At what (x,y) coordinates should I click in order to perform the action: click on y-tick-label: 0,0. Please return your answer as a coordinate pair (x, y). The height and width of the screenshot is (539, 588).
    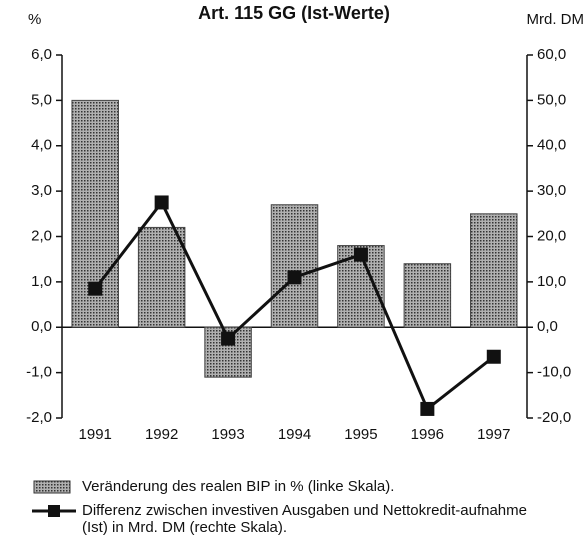
    Looking at the image, I should click on (41, 326).